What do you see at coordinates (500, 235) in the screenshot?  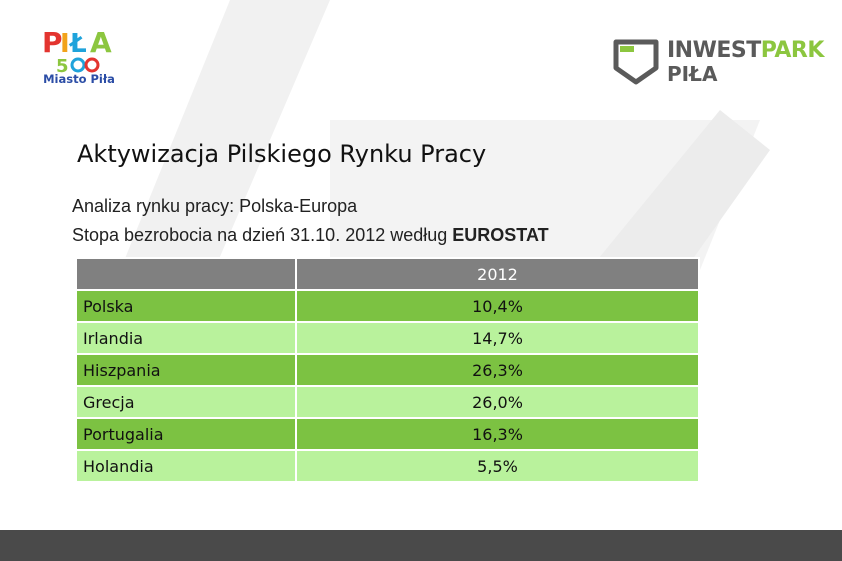 I see `subtitle-source: EUROSTAT` at bounding box center [500, 235].